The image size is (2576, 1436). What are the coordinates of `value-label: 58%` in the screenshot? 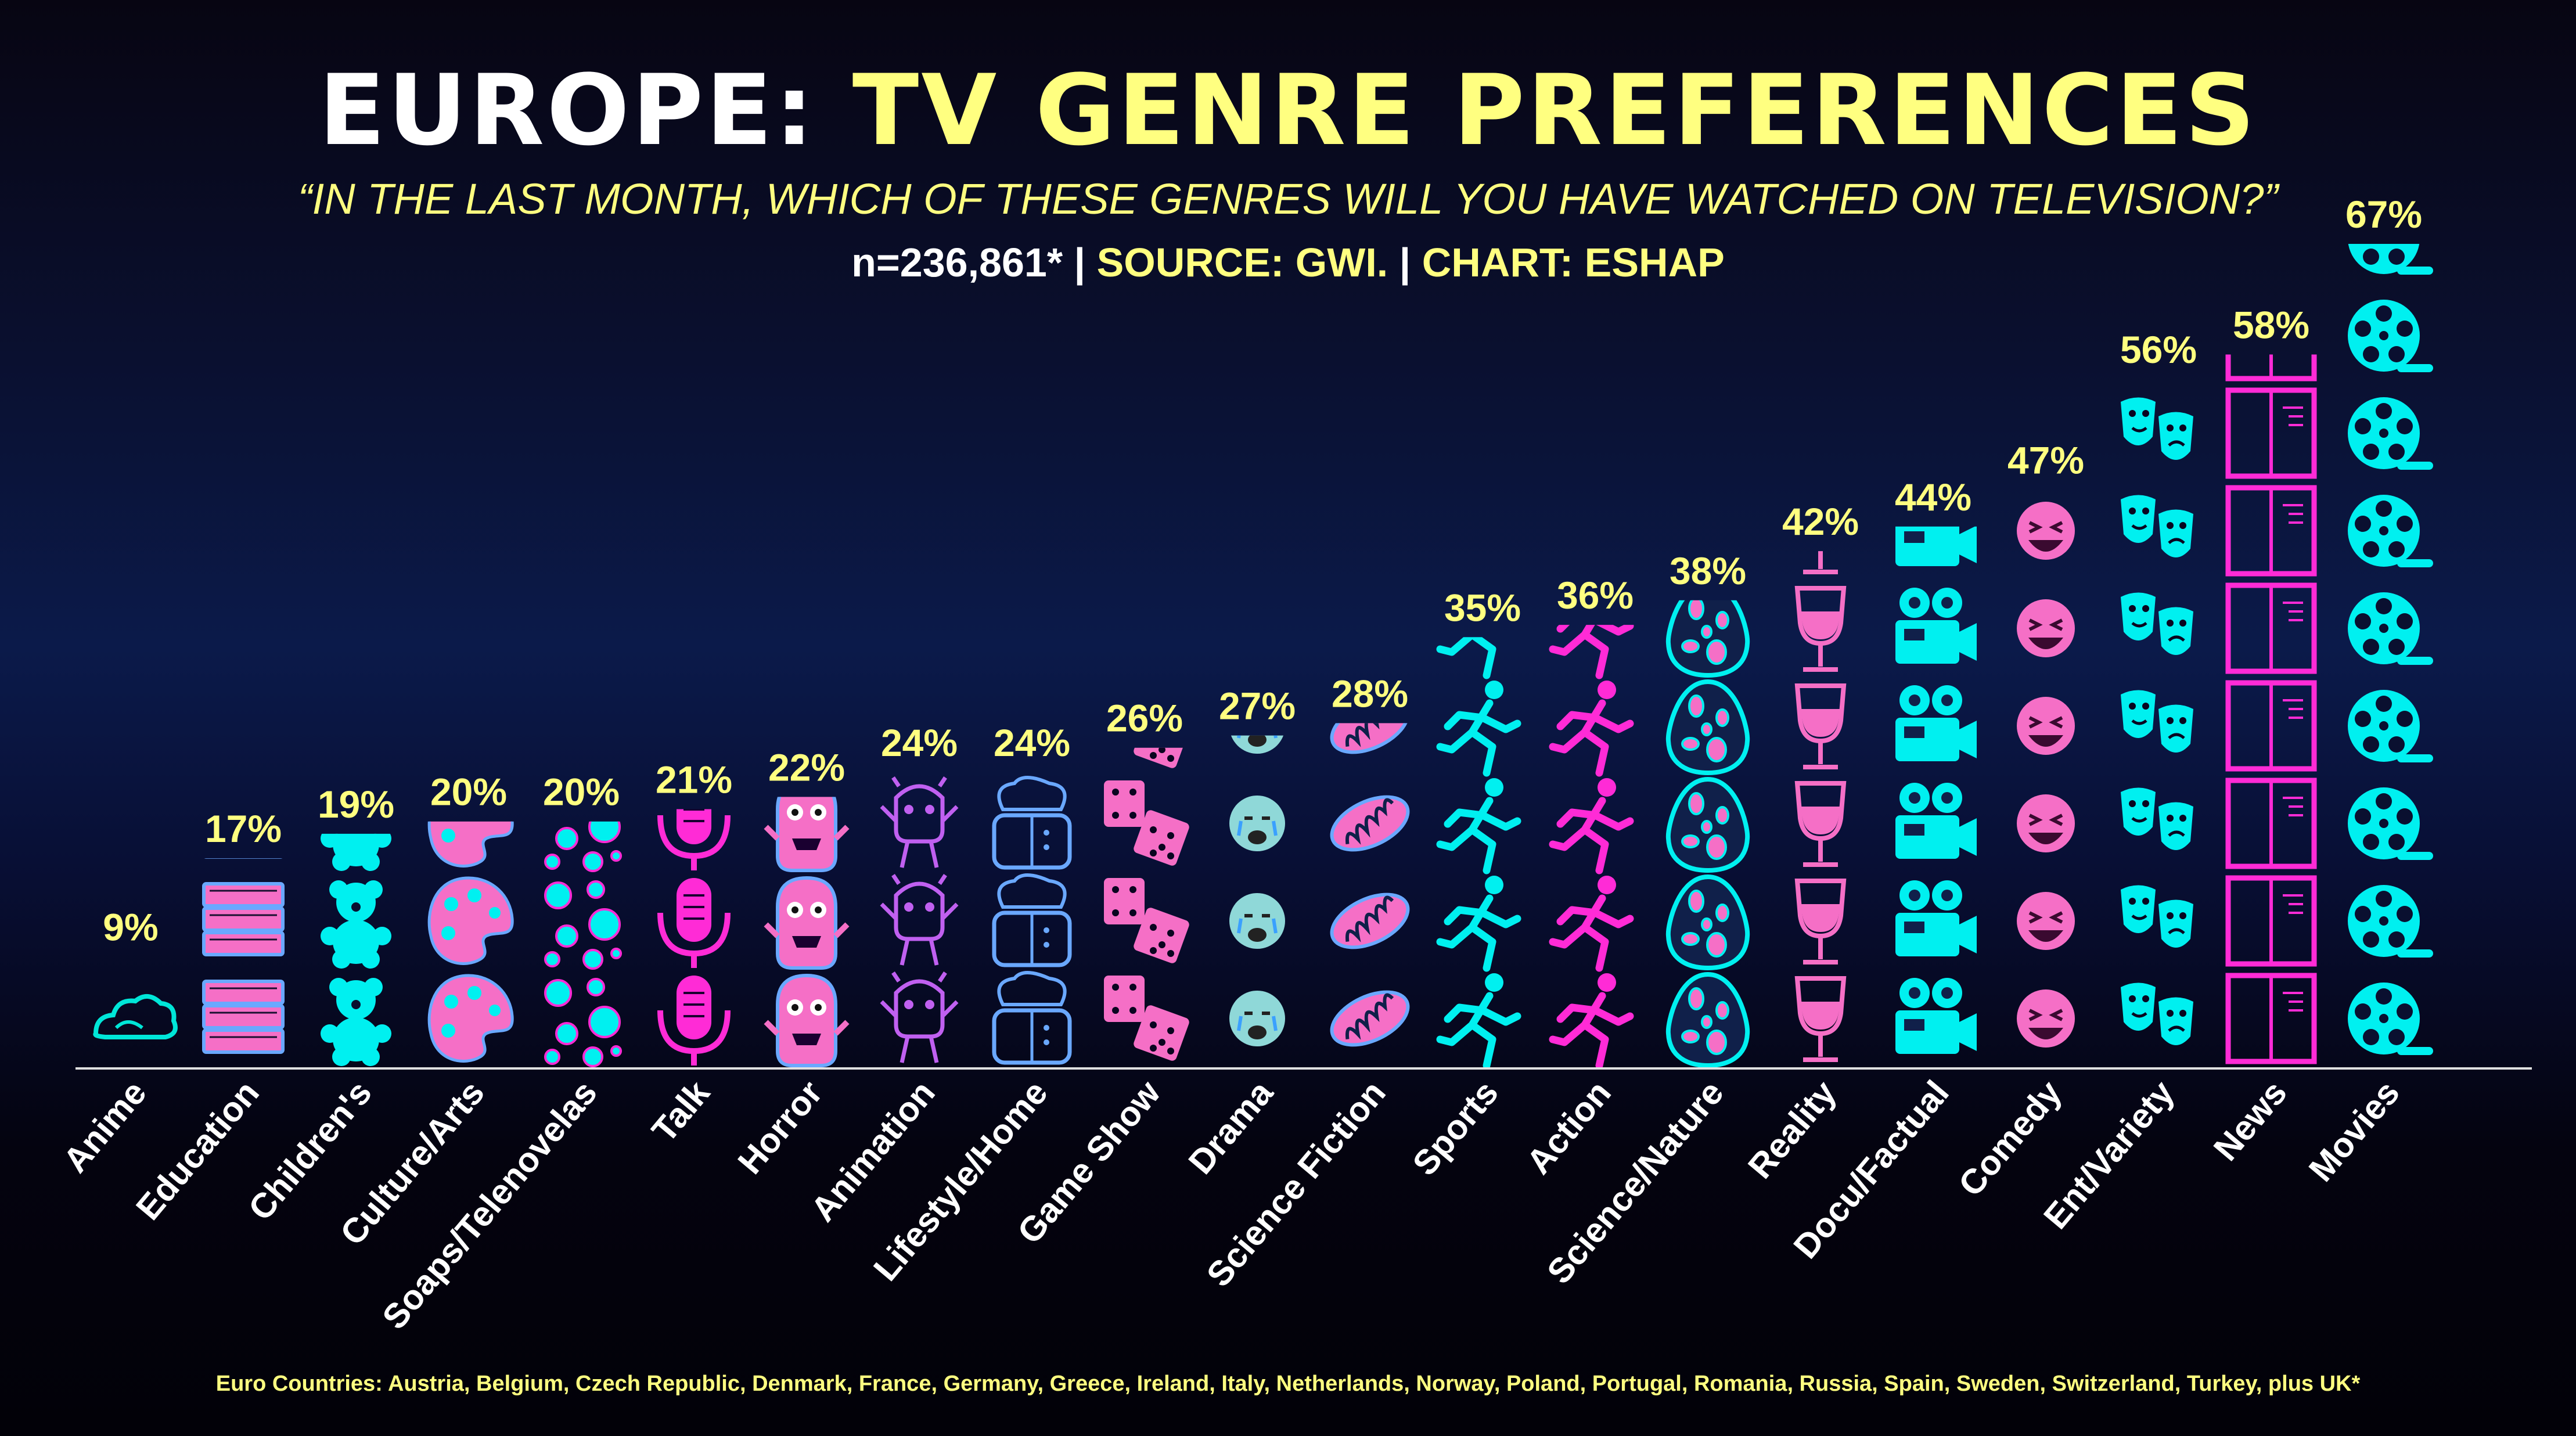 It's located at (2271, 325).